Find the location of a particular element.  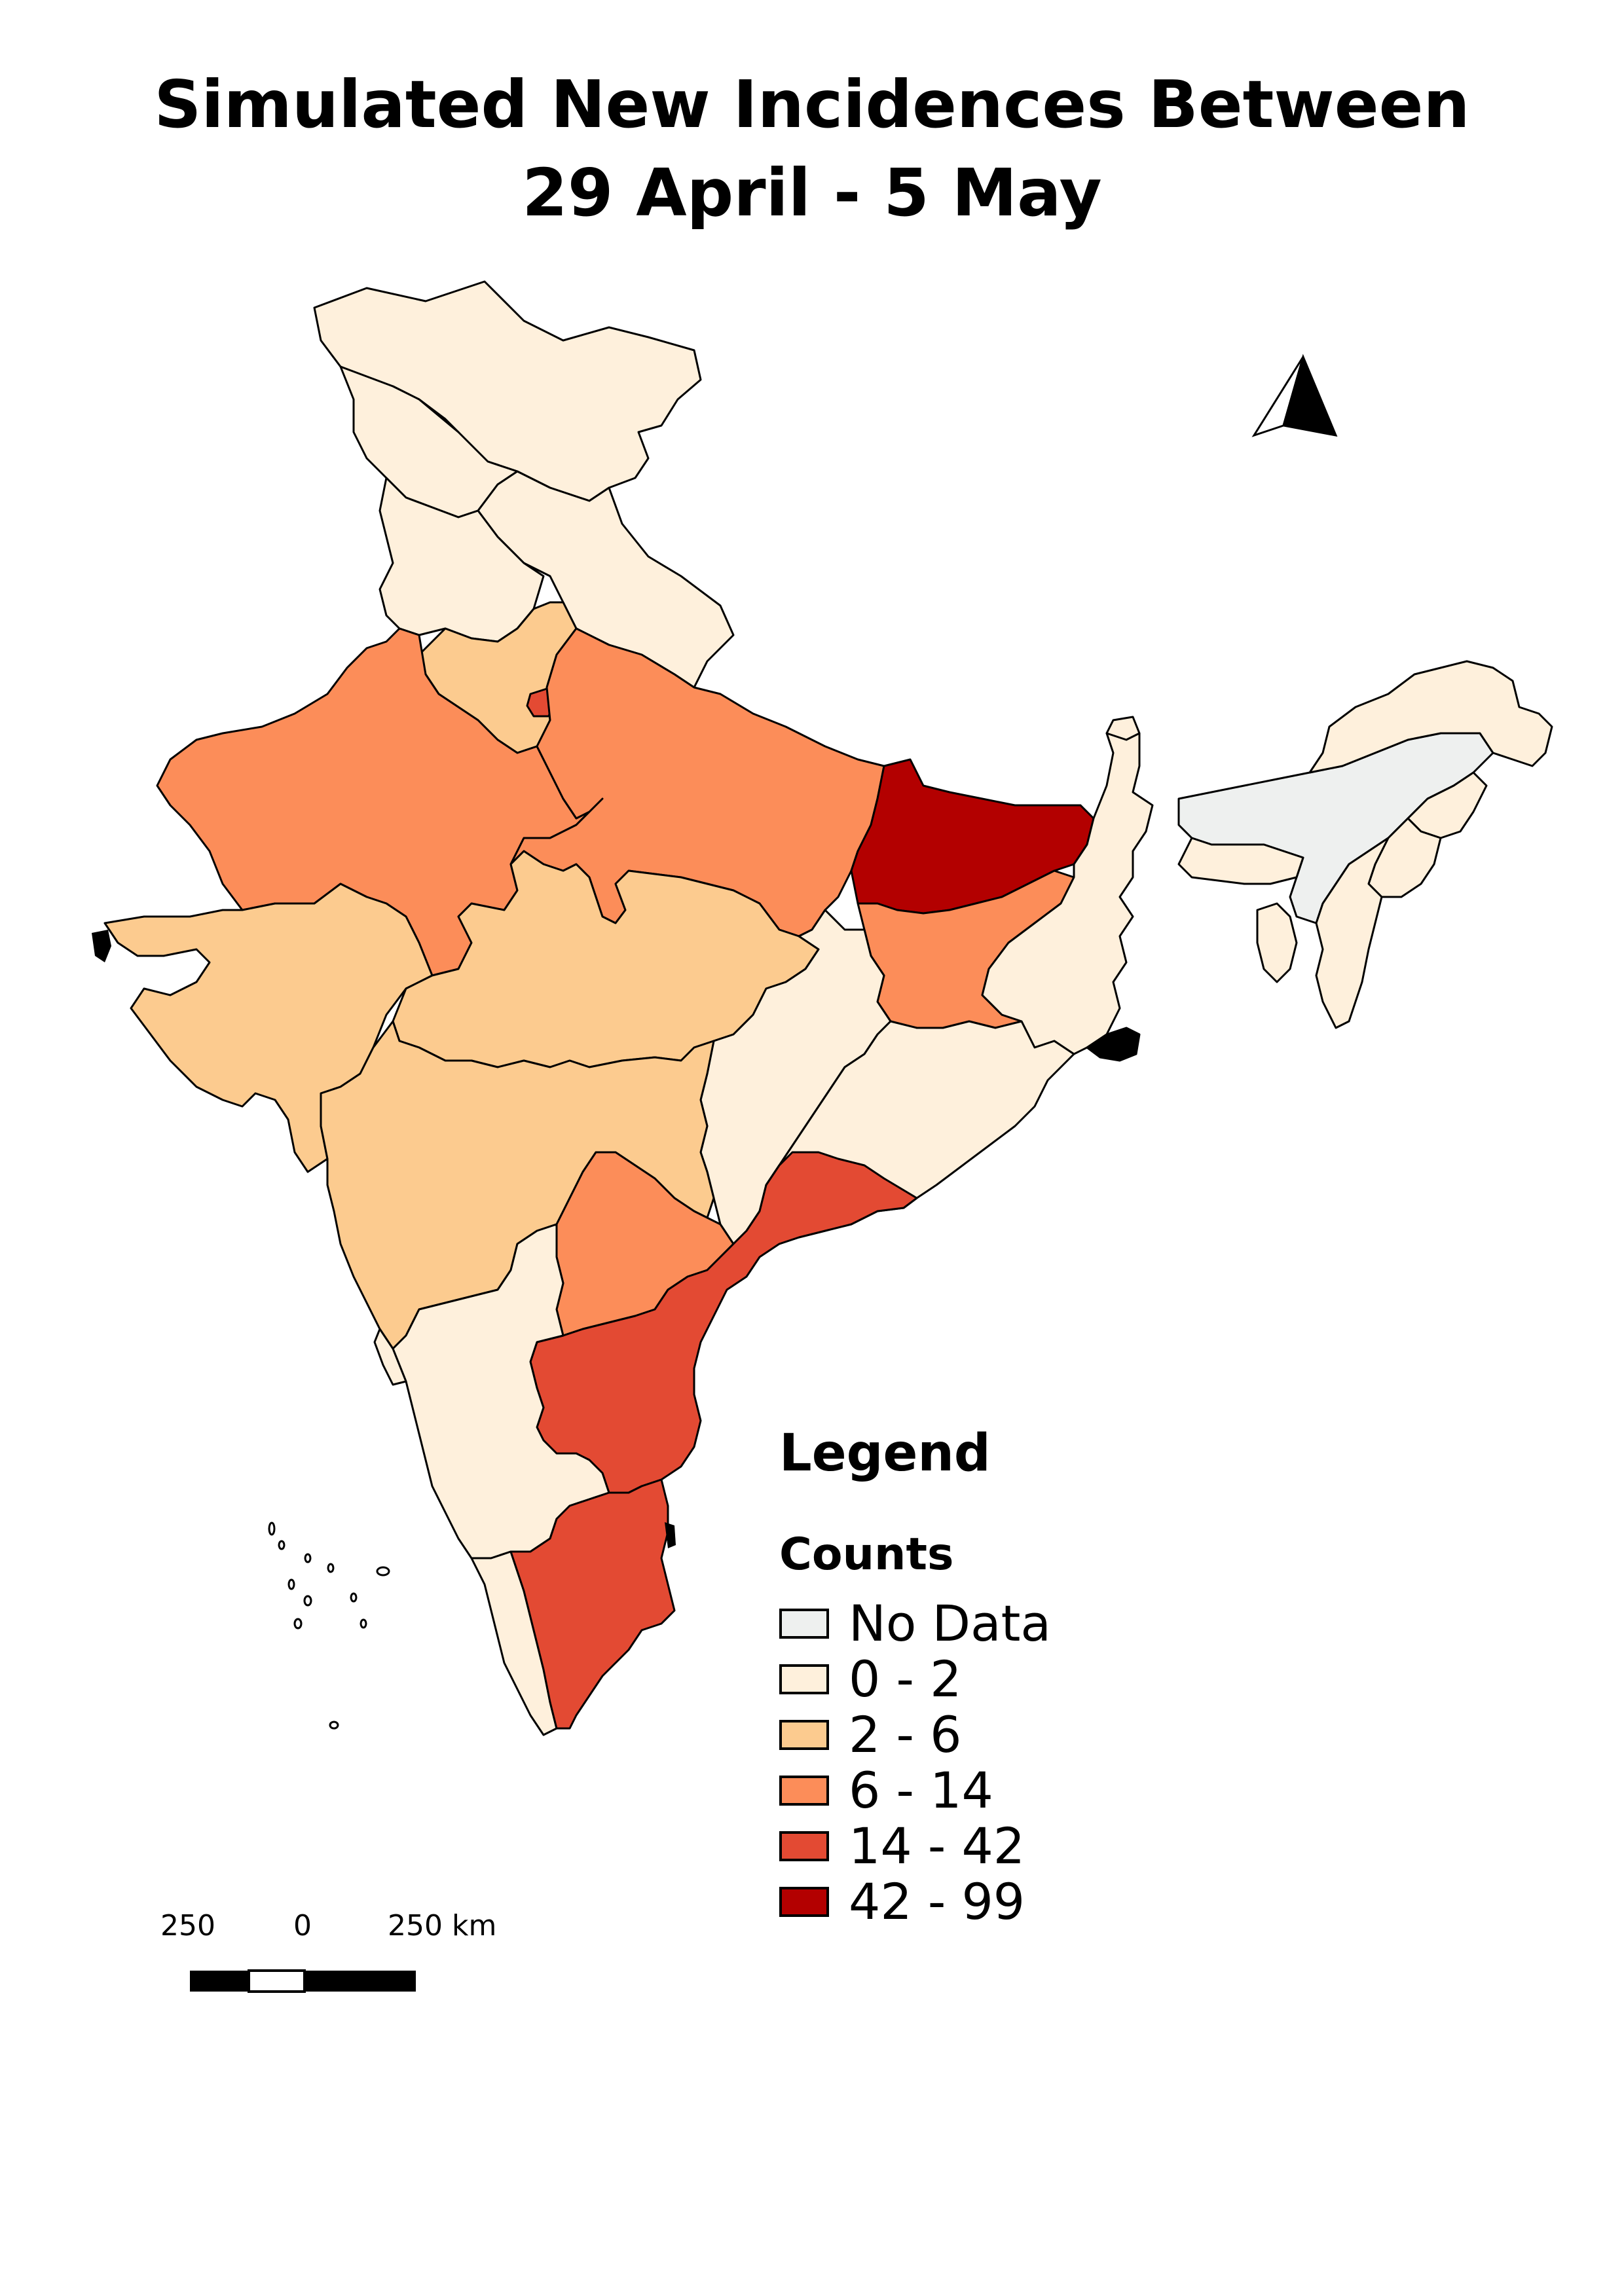

lakshadweep-islands is located at coordinates (329, 1626).